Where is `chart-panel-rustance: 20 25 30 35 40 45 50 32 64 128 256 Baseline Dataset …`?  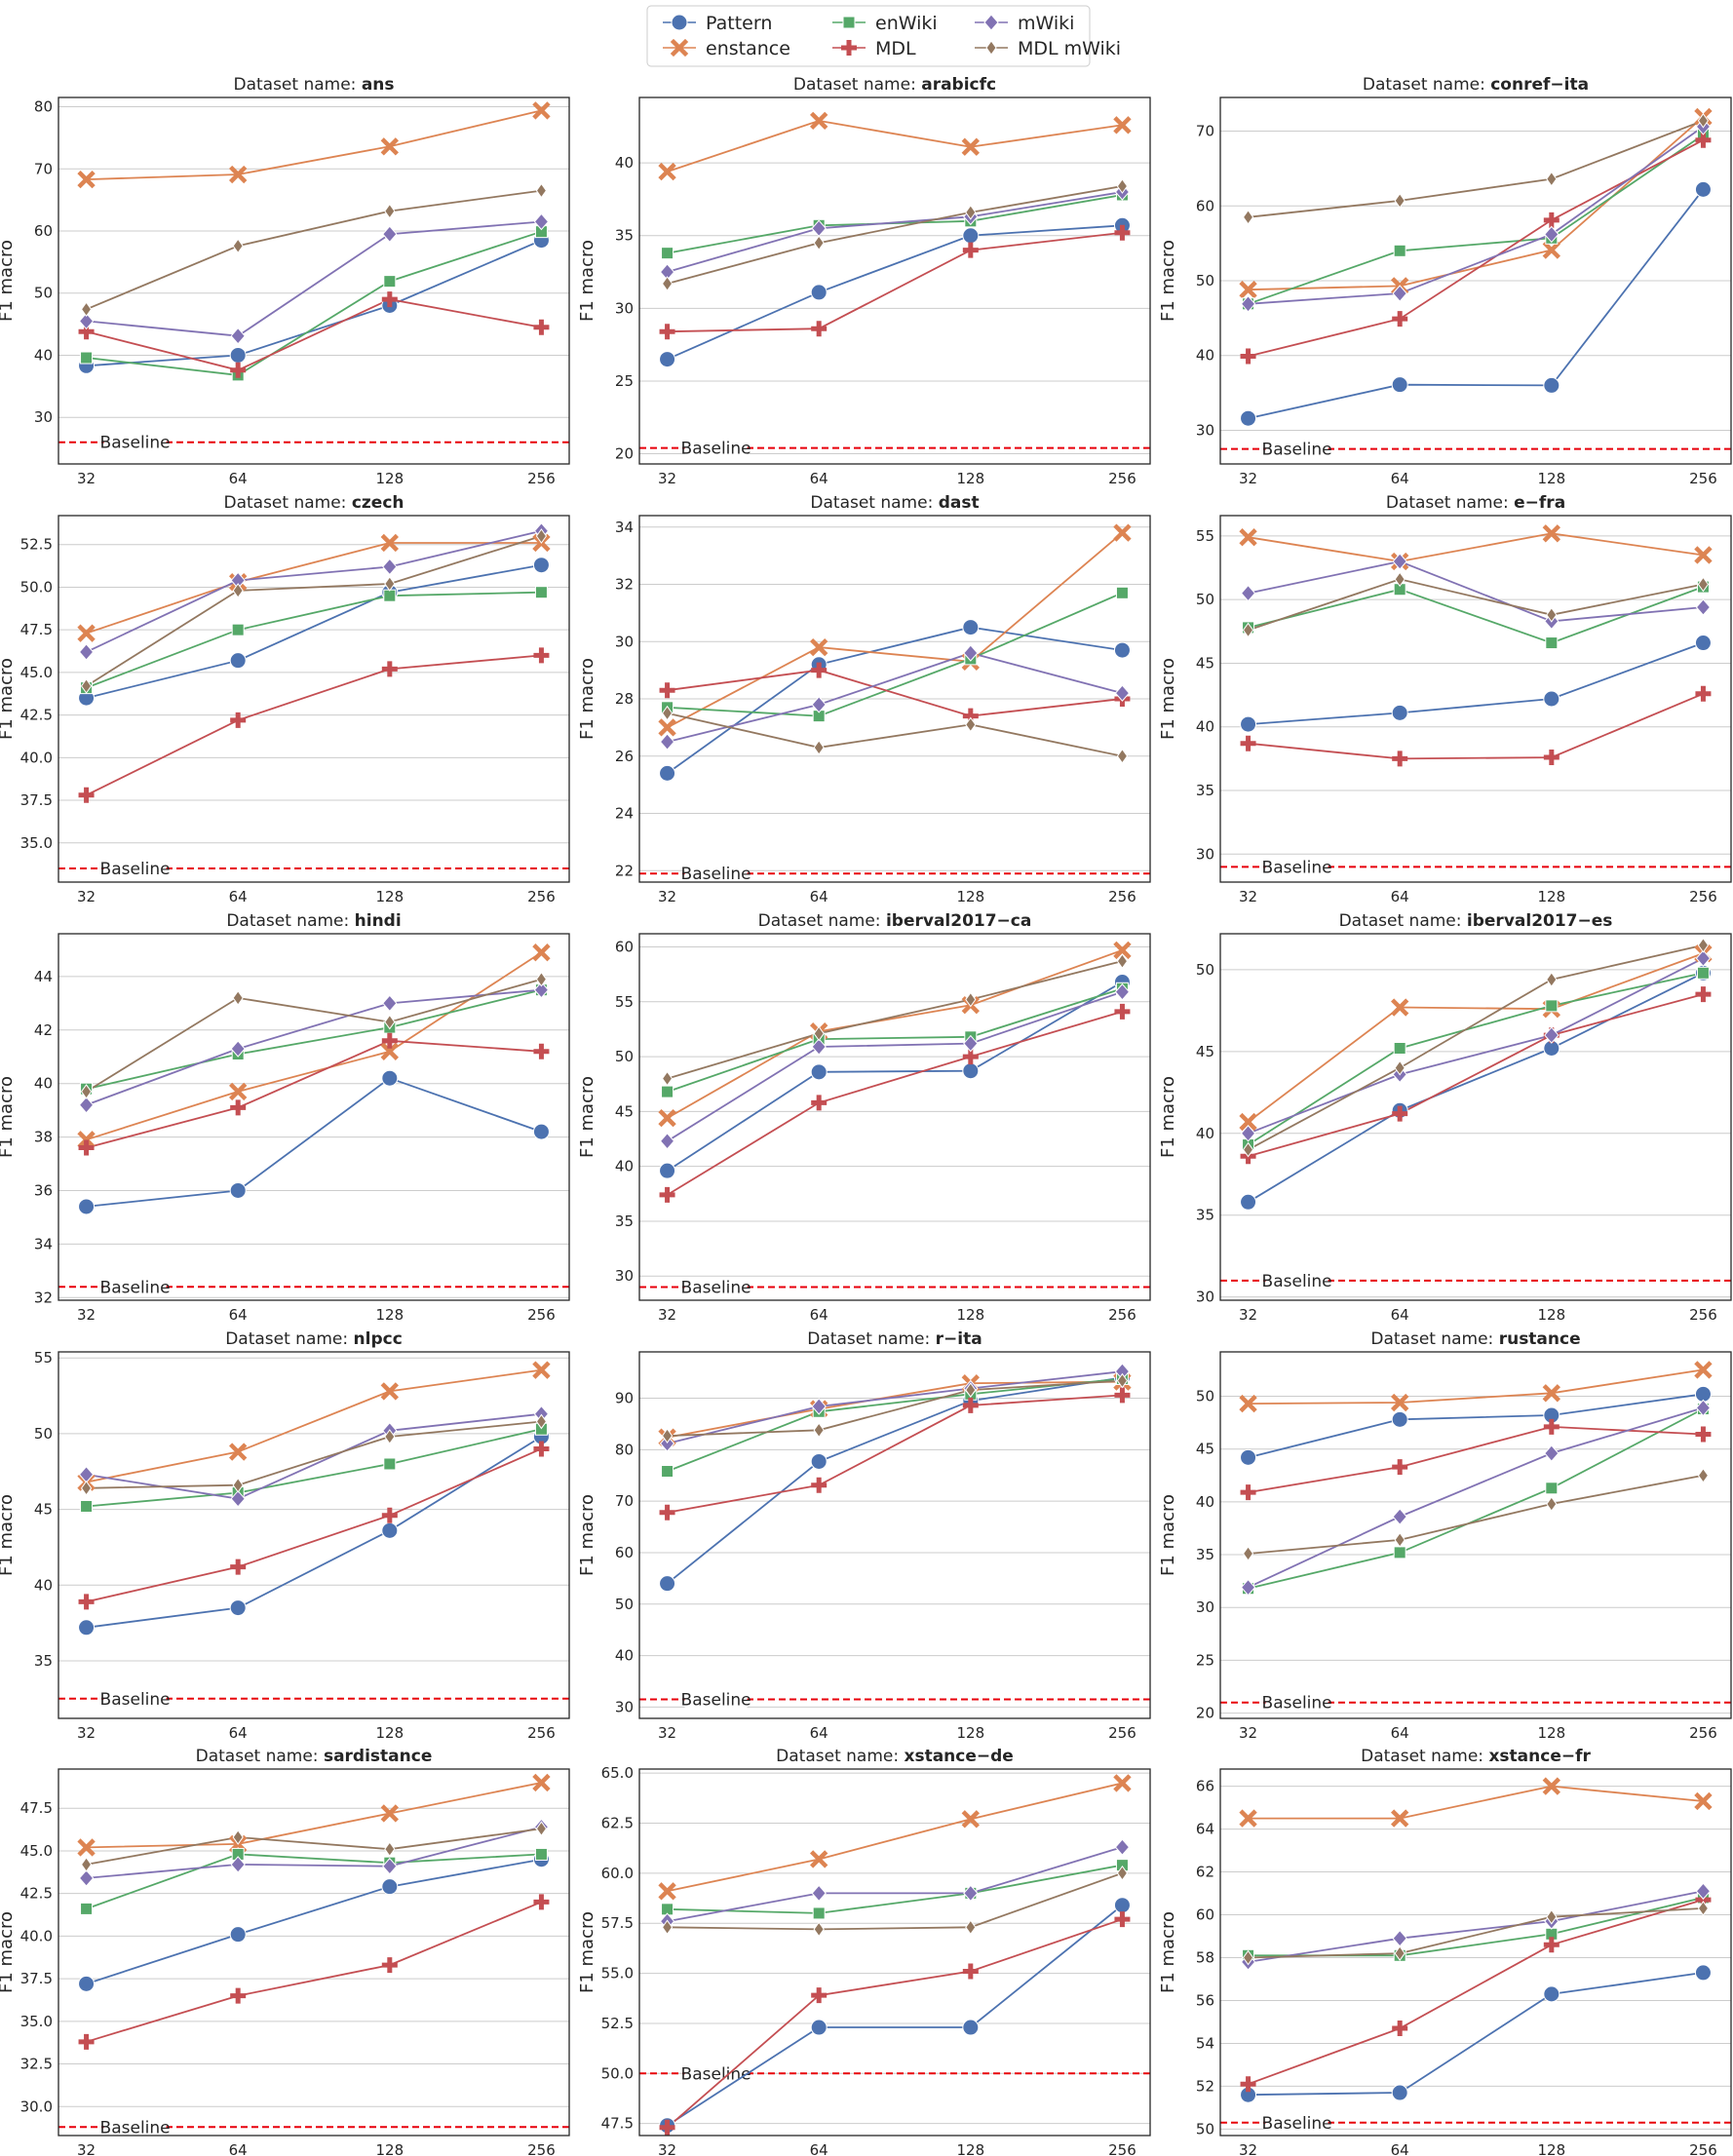
chart-panel-rustance: 20 25 30 35 40 45 50 32 64 128 256 Baseline Dataset … is located at coordinates (1445, 1535).